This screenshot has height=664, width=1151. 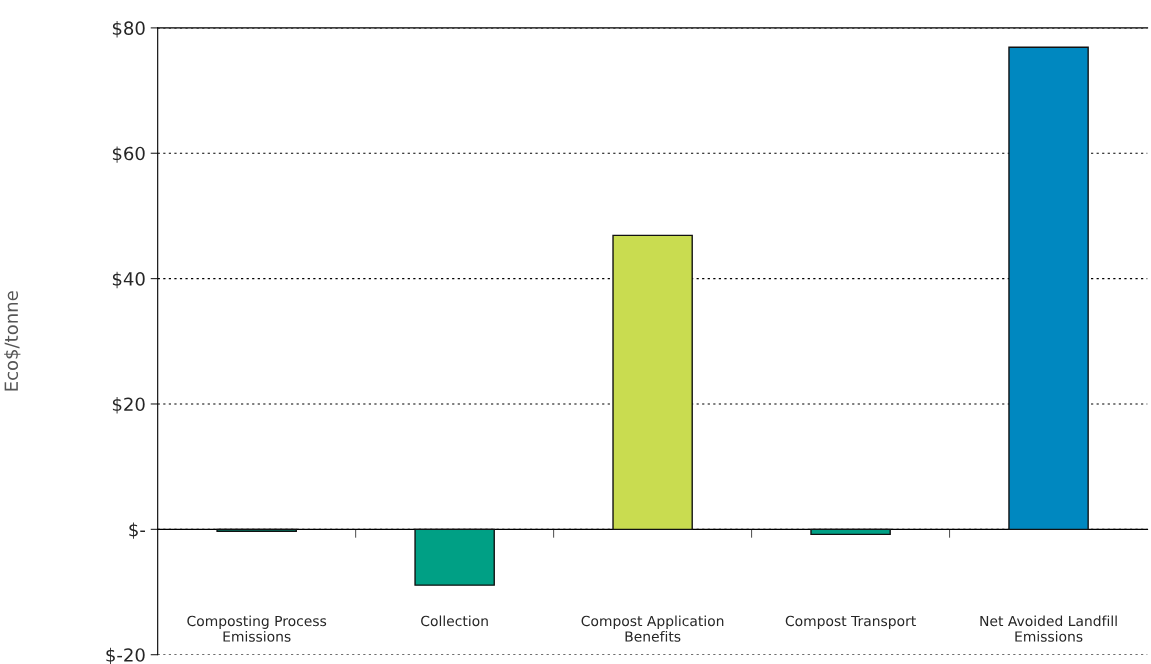 What do you see at coordinates (257, 628) in the screenshot?
I see `x-tick-label: Composting Process Emissions` at bounding box center [257, 628].